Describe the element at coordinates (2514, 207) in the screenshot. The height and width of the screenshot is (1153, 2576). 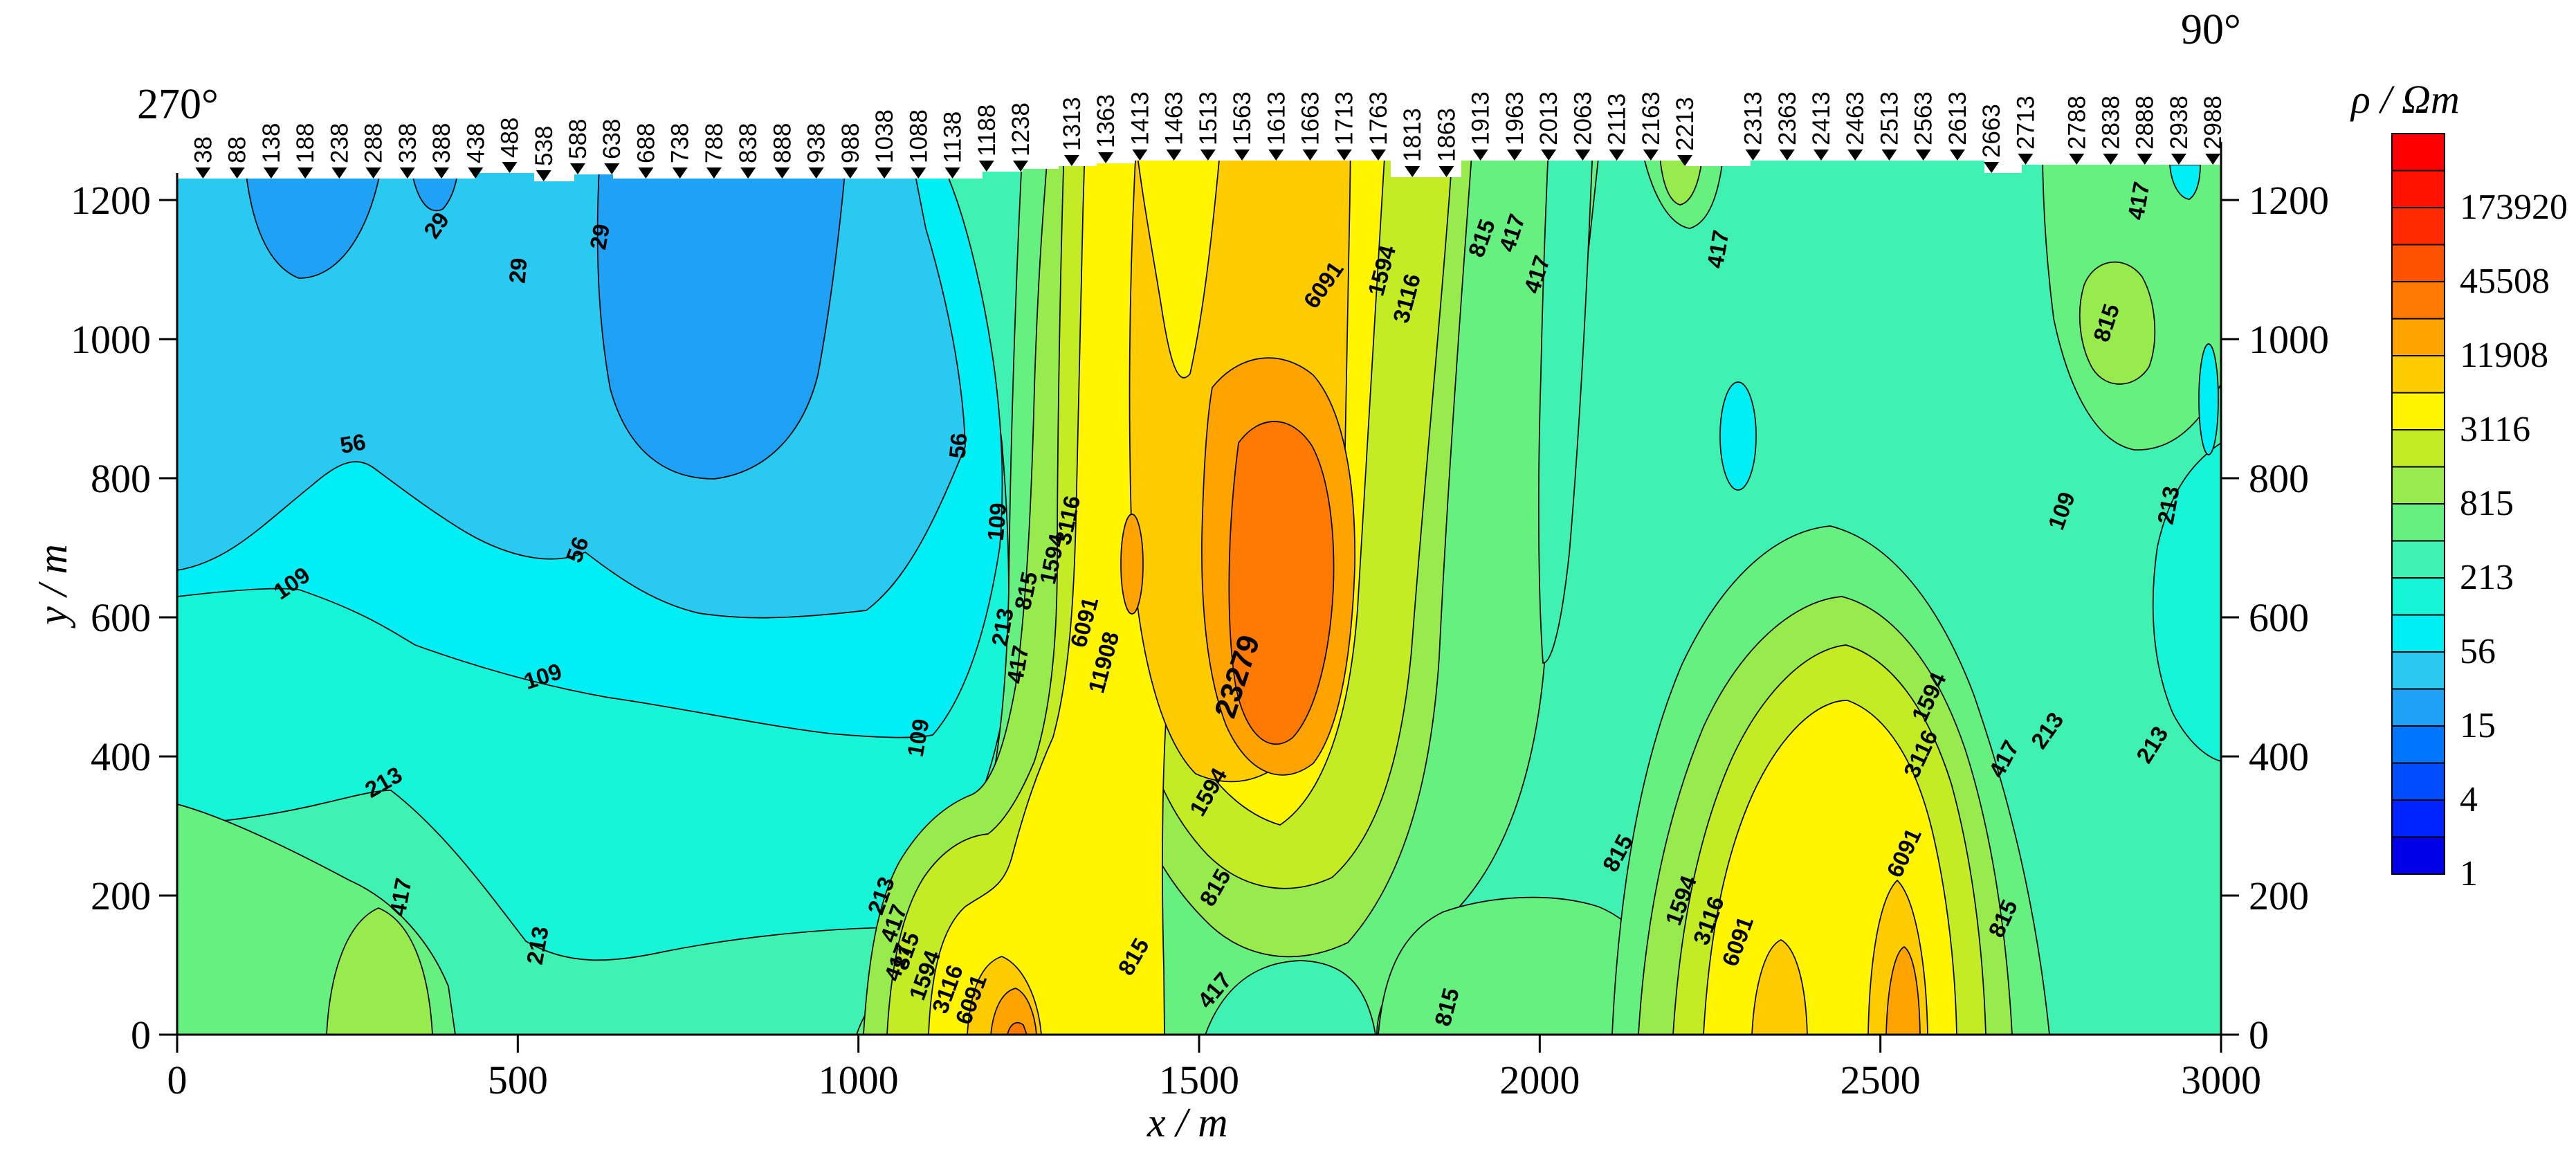
I see `colorbar-tick-label: 173920` at that location.